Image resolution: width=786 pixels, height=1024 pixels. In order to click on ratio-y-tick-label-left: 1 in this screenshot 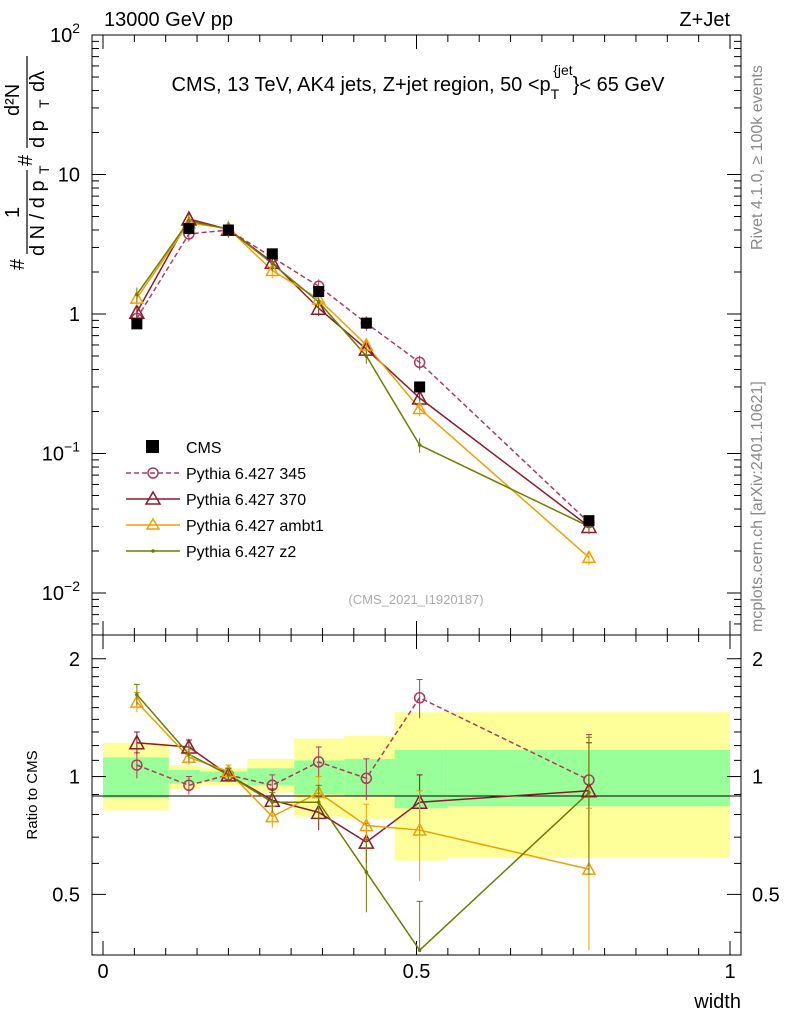, I will do `click(74, 778)`.